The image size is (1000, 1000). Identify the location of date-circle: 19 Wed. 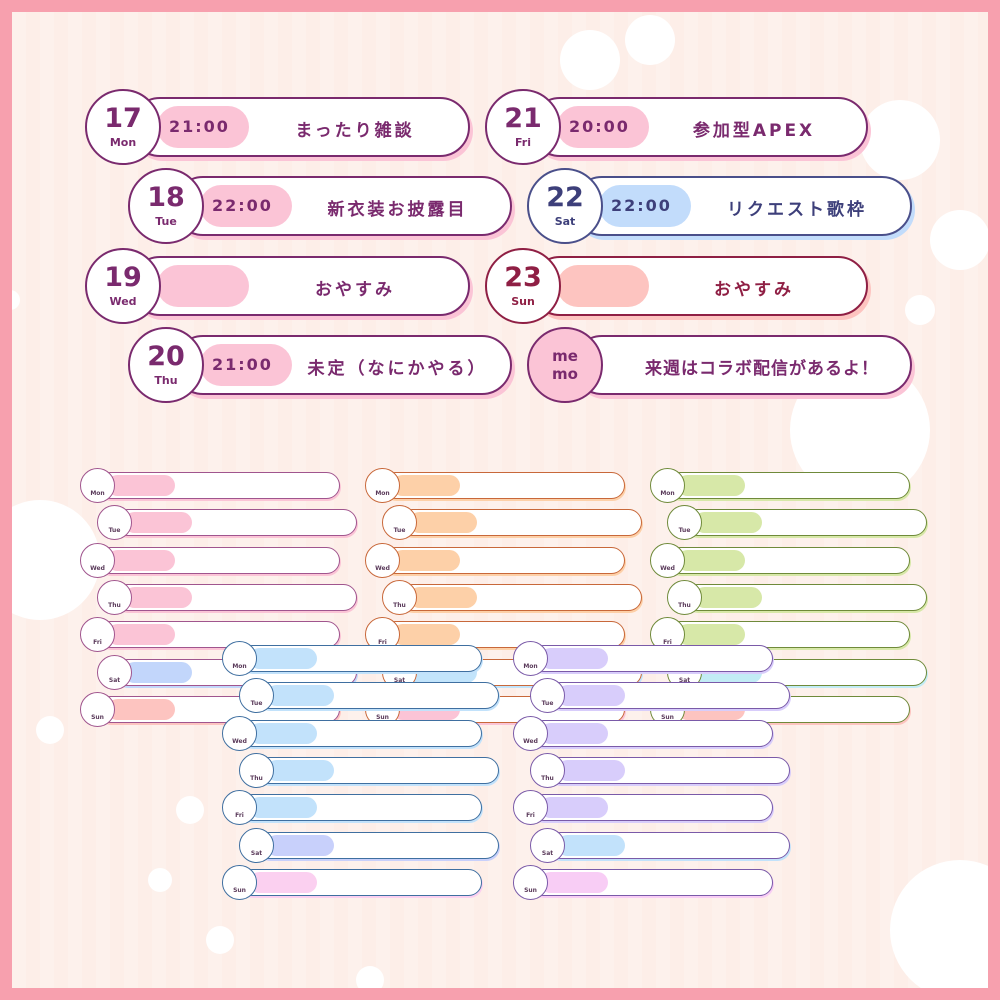
(123, 286).